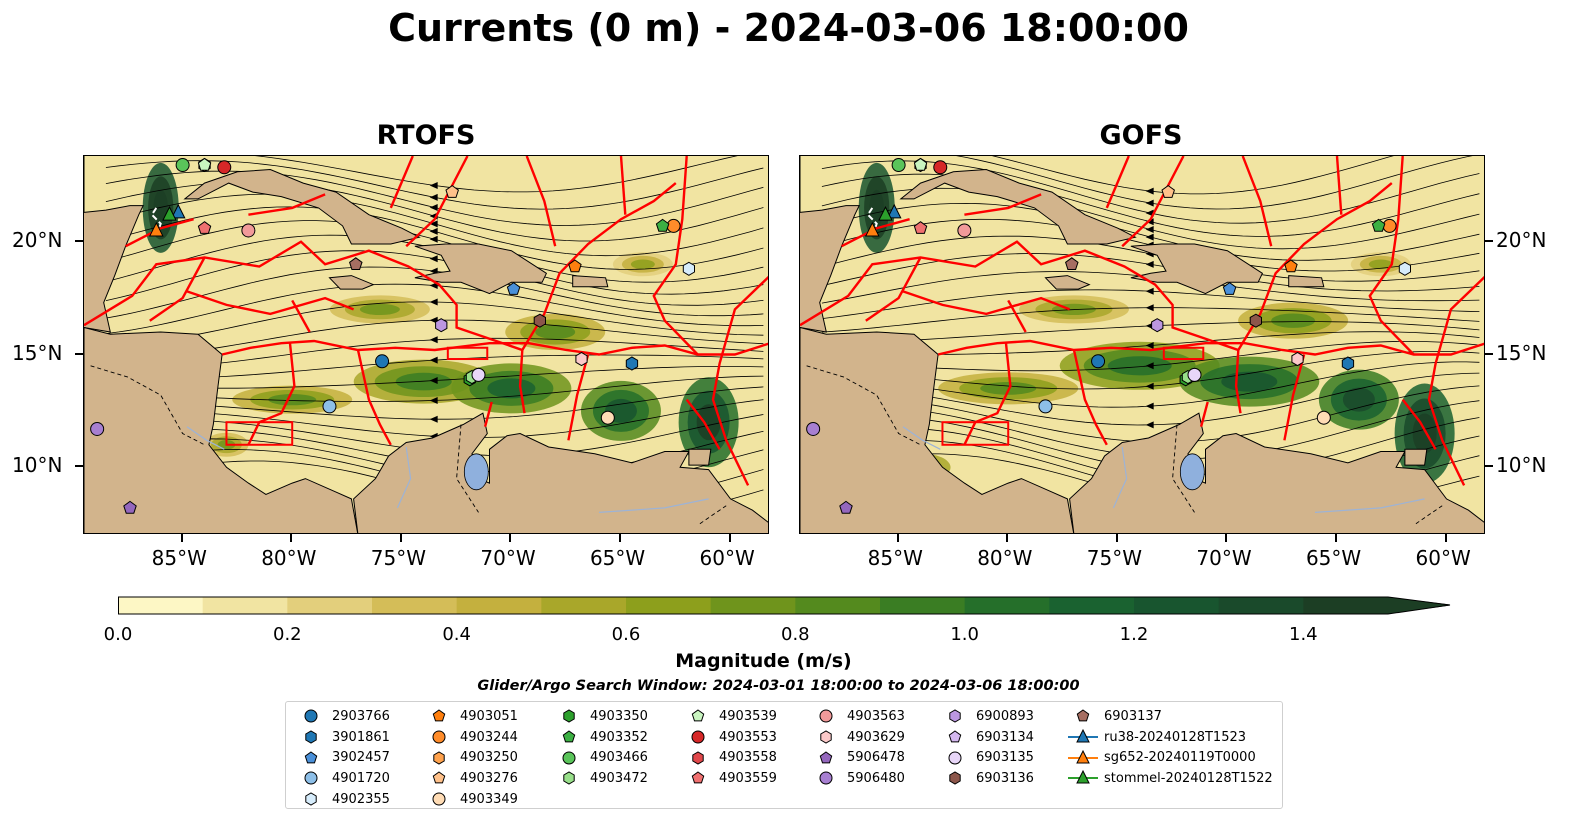 This screenshot has height=827, width=1577. Describe the element at coordinates (1005, 558) in the screenshot. I see `lon-label: 80°W` at that location.